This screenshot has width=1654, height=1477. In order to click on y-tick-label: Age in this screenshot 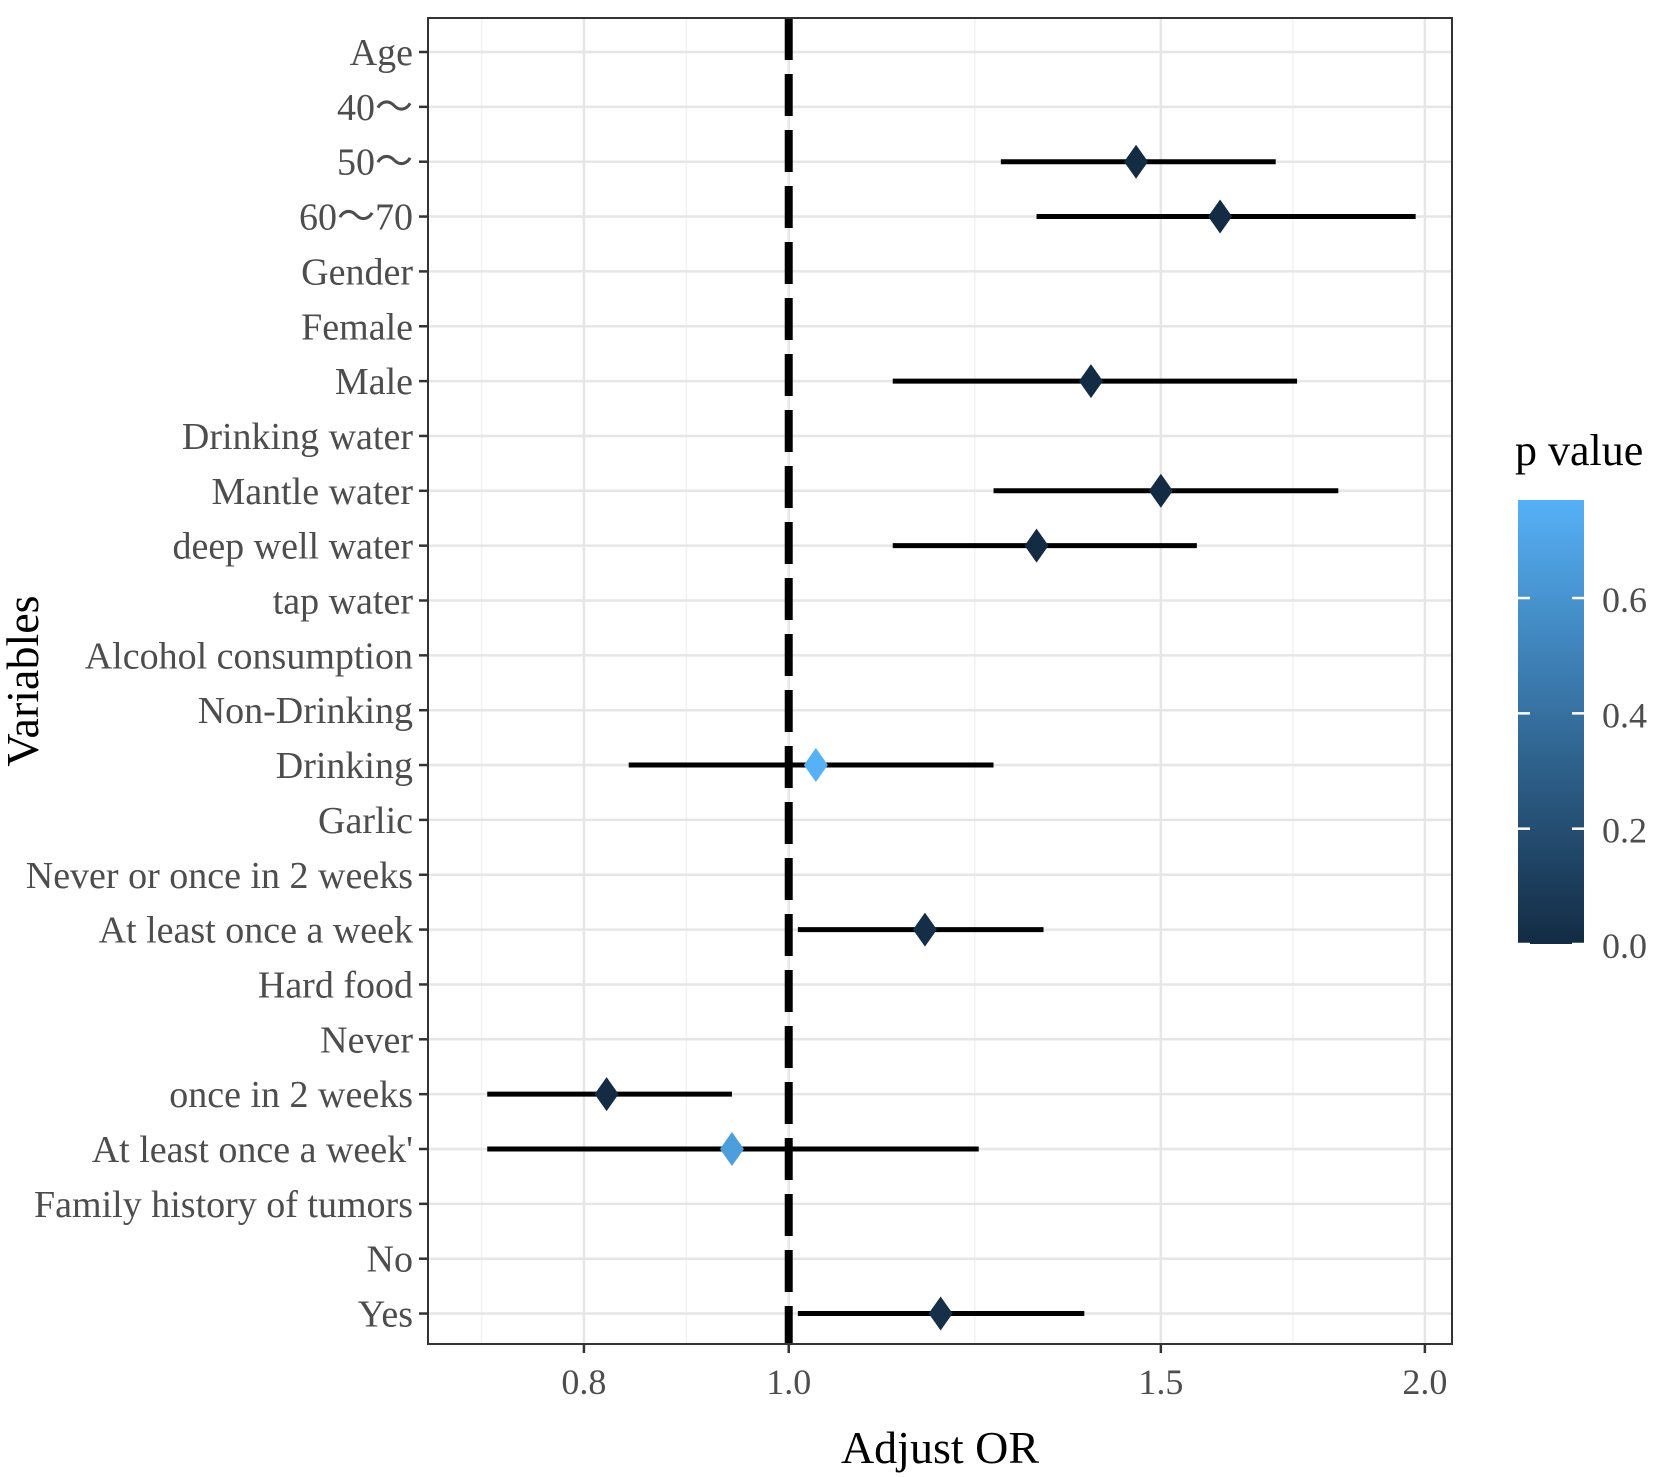, I will do `click(381, 53)`.